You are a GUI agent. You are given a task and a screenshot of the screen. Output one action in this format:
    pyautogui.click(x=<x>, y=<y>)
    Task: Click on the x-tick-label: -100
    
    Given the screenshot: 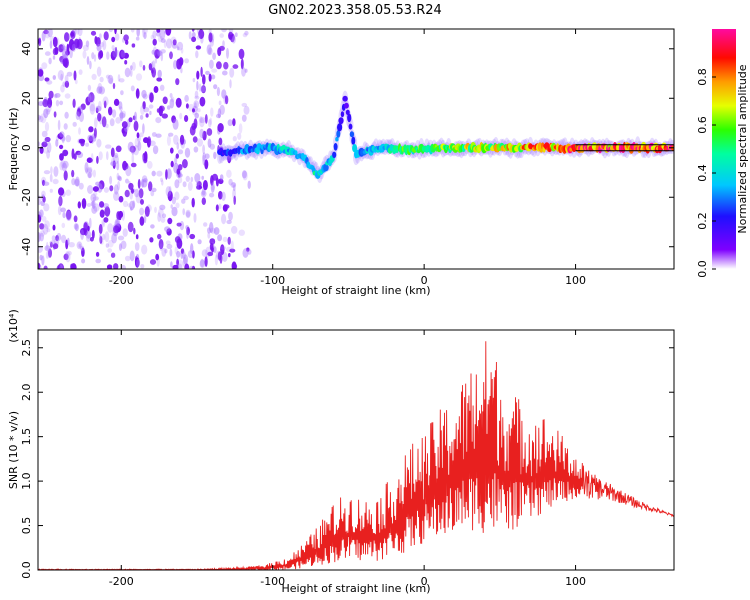 What is the action you would take?
    pyautogui.click(x=272, y=581)
    